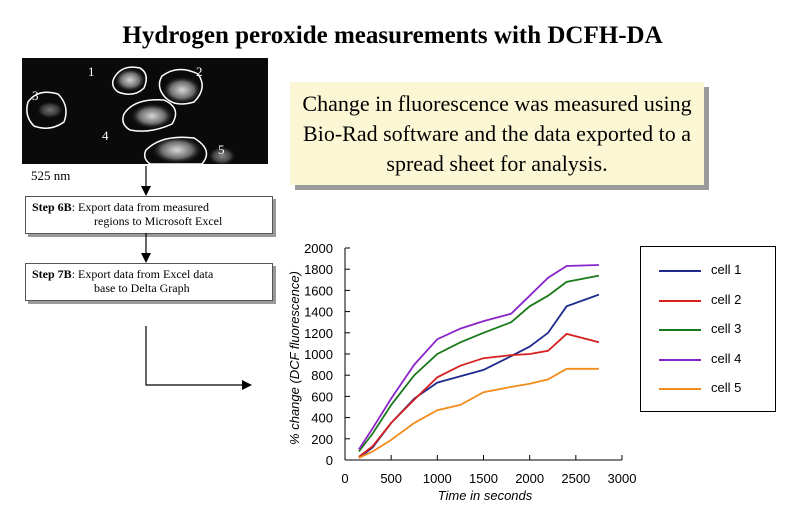  I want to click on y-tick-label: 200, so click(322, 439).